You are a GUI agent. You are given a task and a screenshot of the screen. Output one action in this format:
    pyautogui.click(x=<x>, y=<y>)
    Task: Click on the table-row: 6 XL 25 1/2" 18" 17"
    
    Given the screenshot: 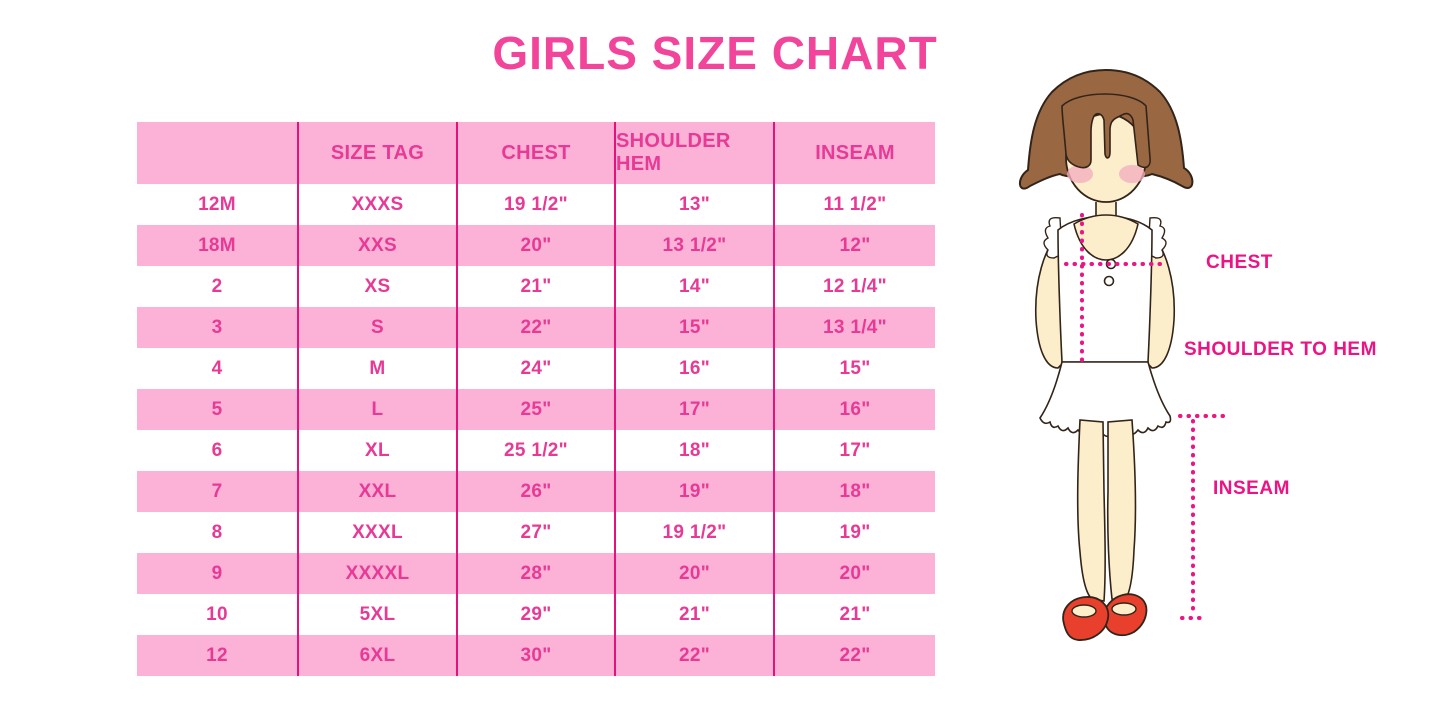 What is the action you would take?
    pyautogui.click(x=536, y=450)
    